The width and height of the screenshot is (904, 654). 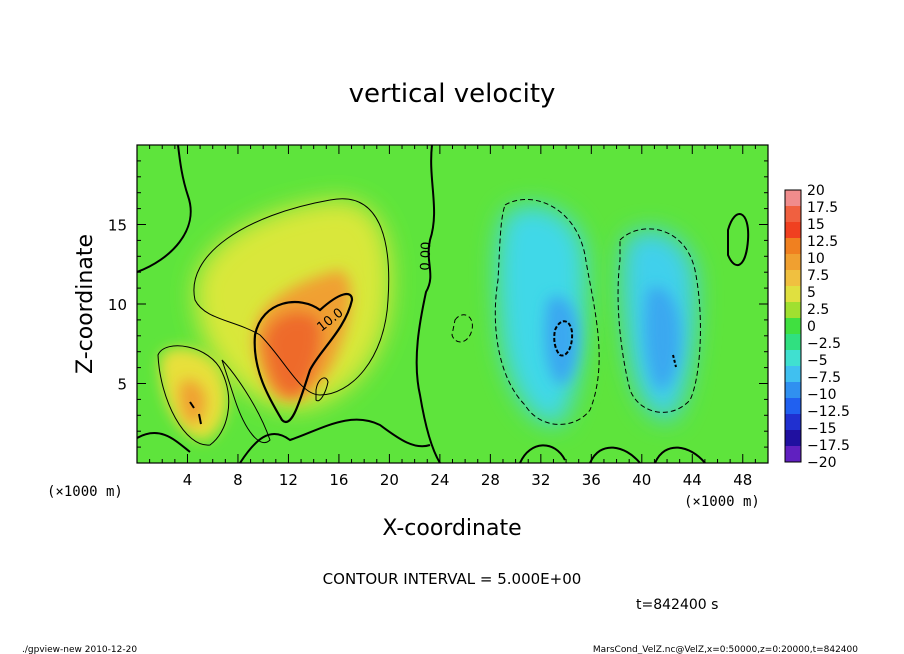 I want to click on x-tick-label: 32, so click(x=540, y=480).